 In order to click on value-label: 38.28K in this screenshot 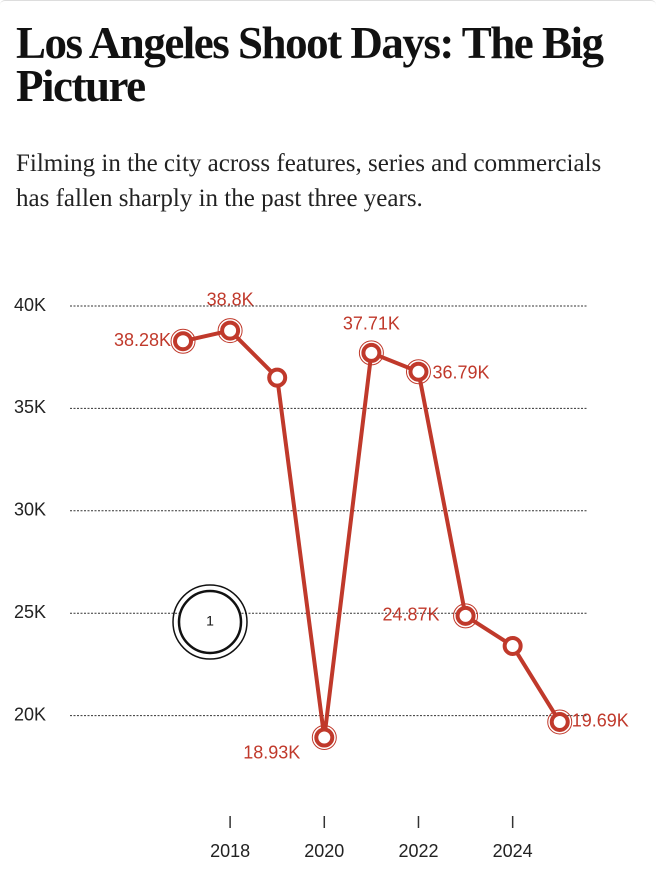, I will do `click(142, 340)`.